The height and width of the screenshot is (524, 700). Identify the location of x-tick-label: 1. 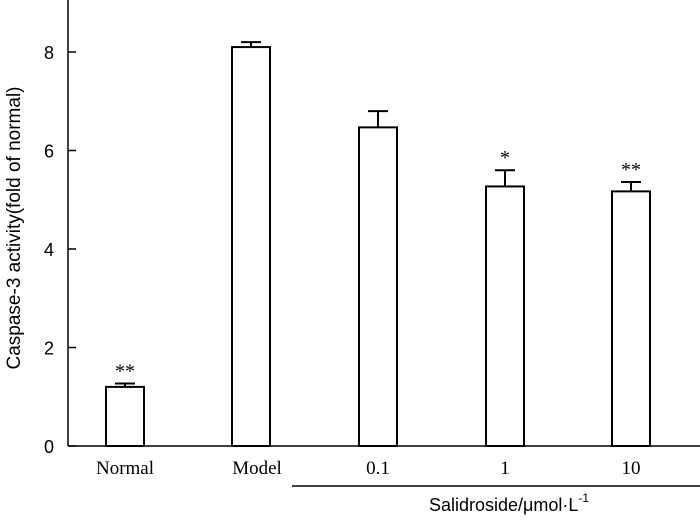
(505, 468).